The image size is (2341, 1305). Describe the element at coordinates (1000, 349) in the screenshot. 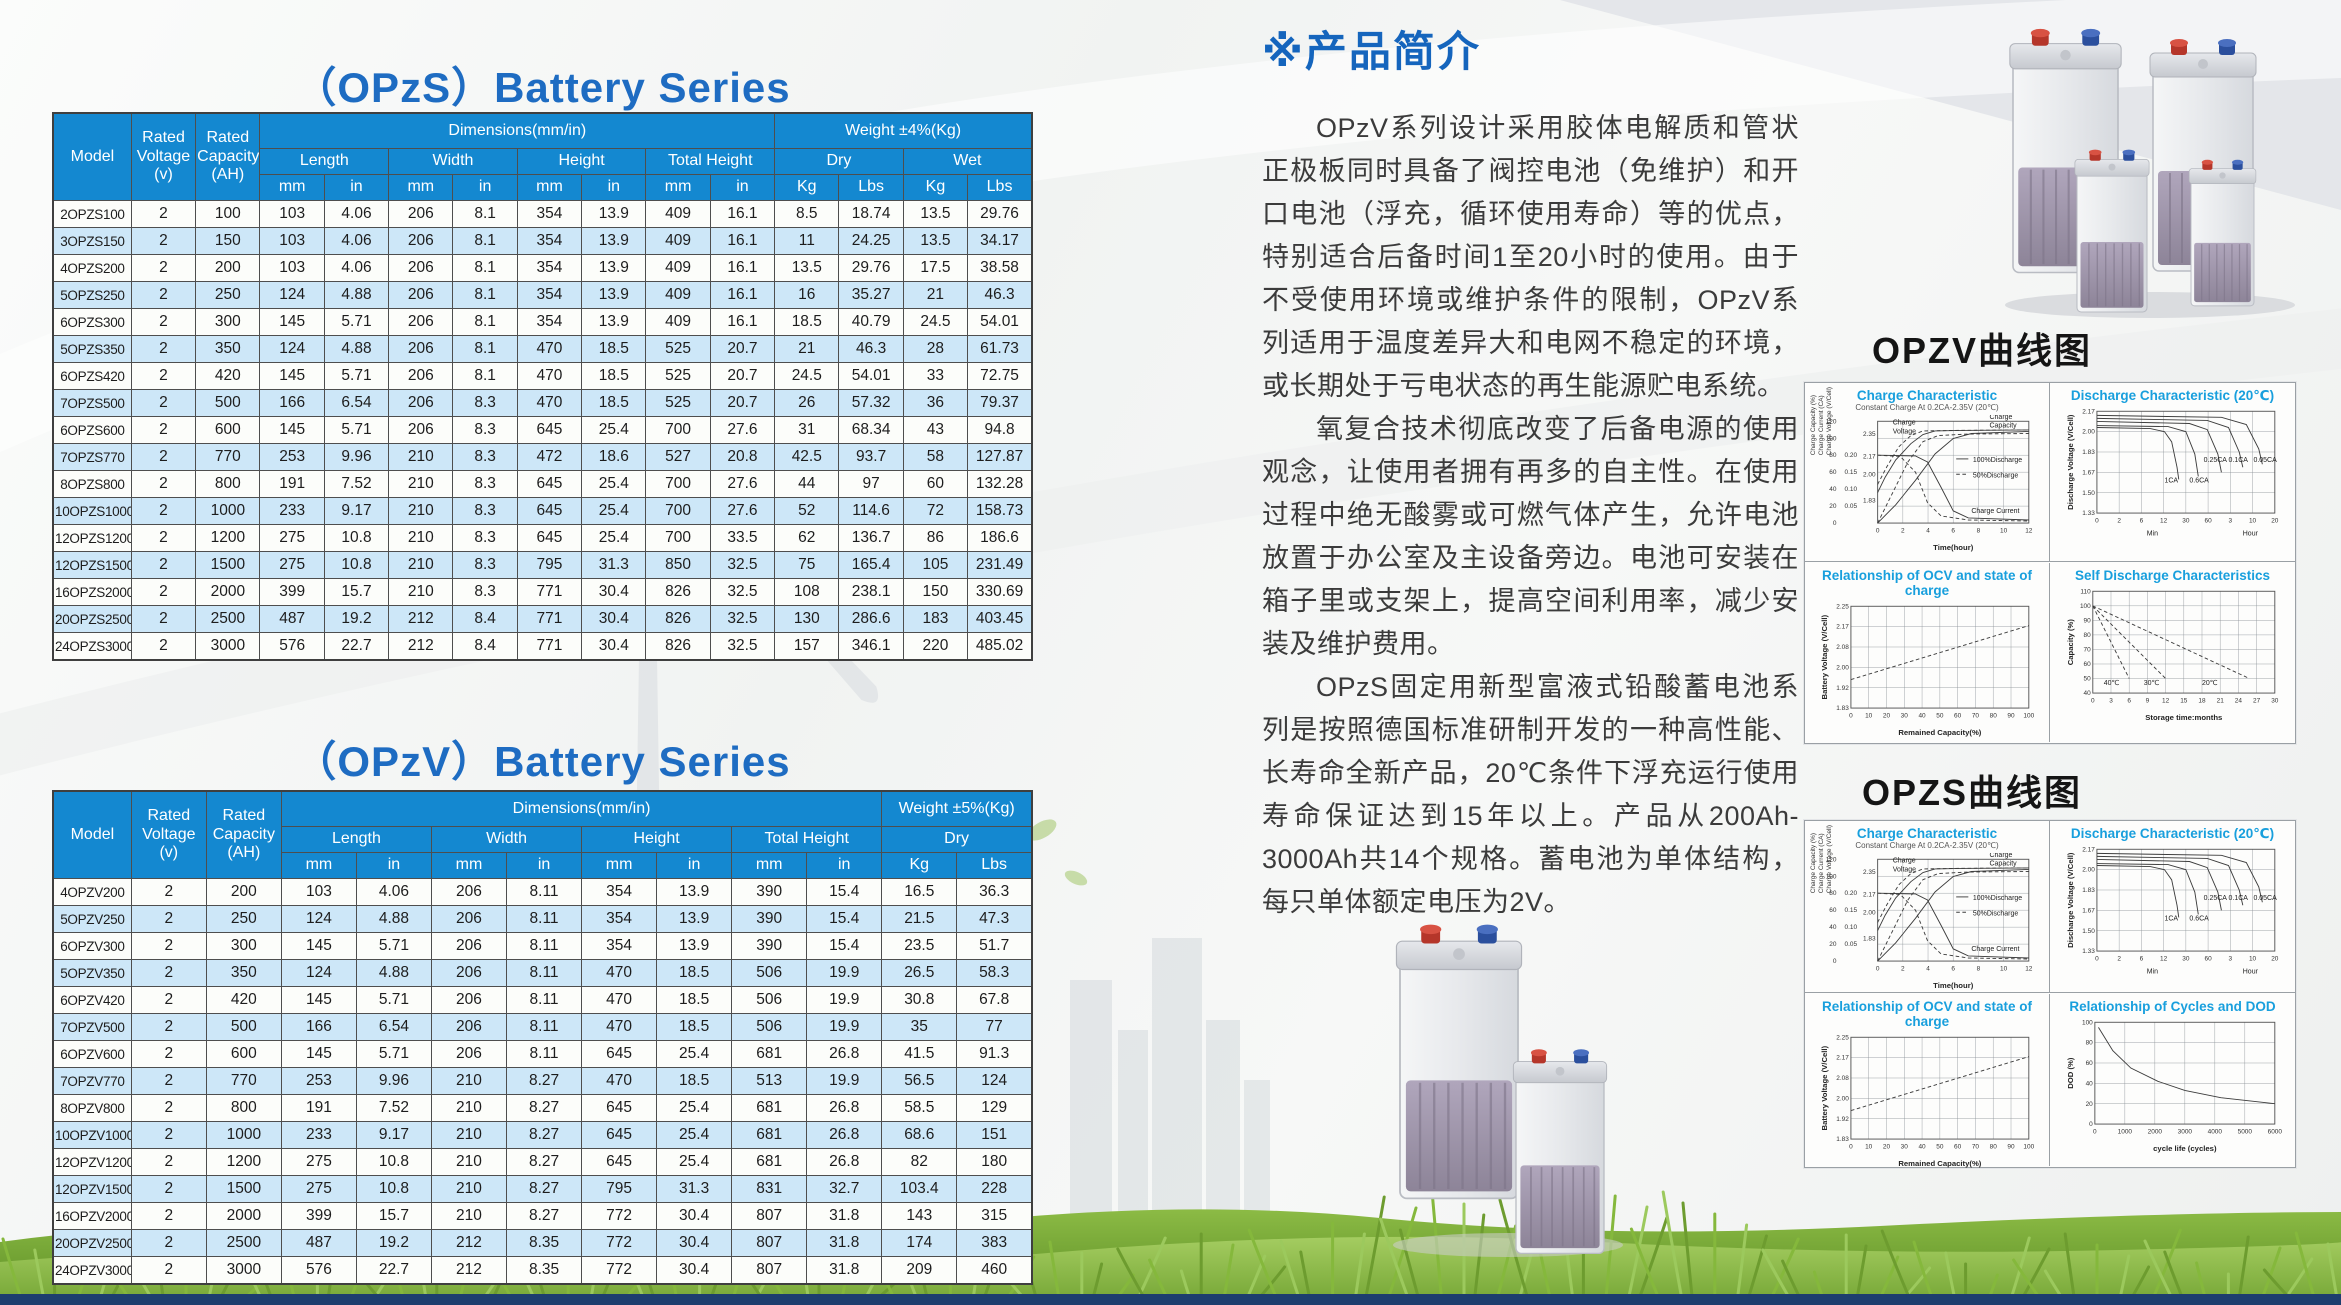

I see `value-cell: 61.73` at that location.